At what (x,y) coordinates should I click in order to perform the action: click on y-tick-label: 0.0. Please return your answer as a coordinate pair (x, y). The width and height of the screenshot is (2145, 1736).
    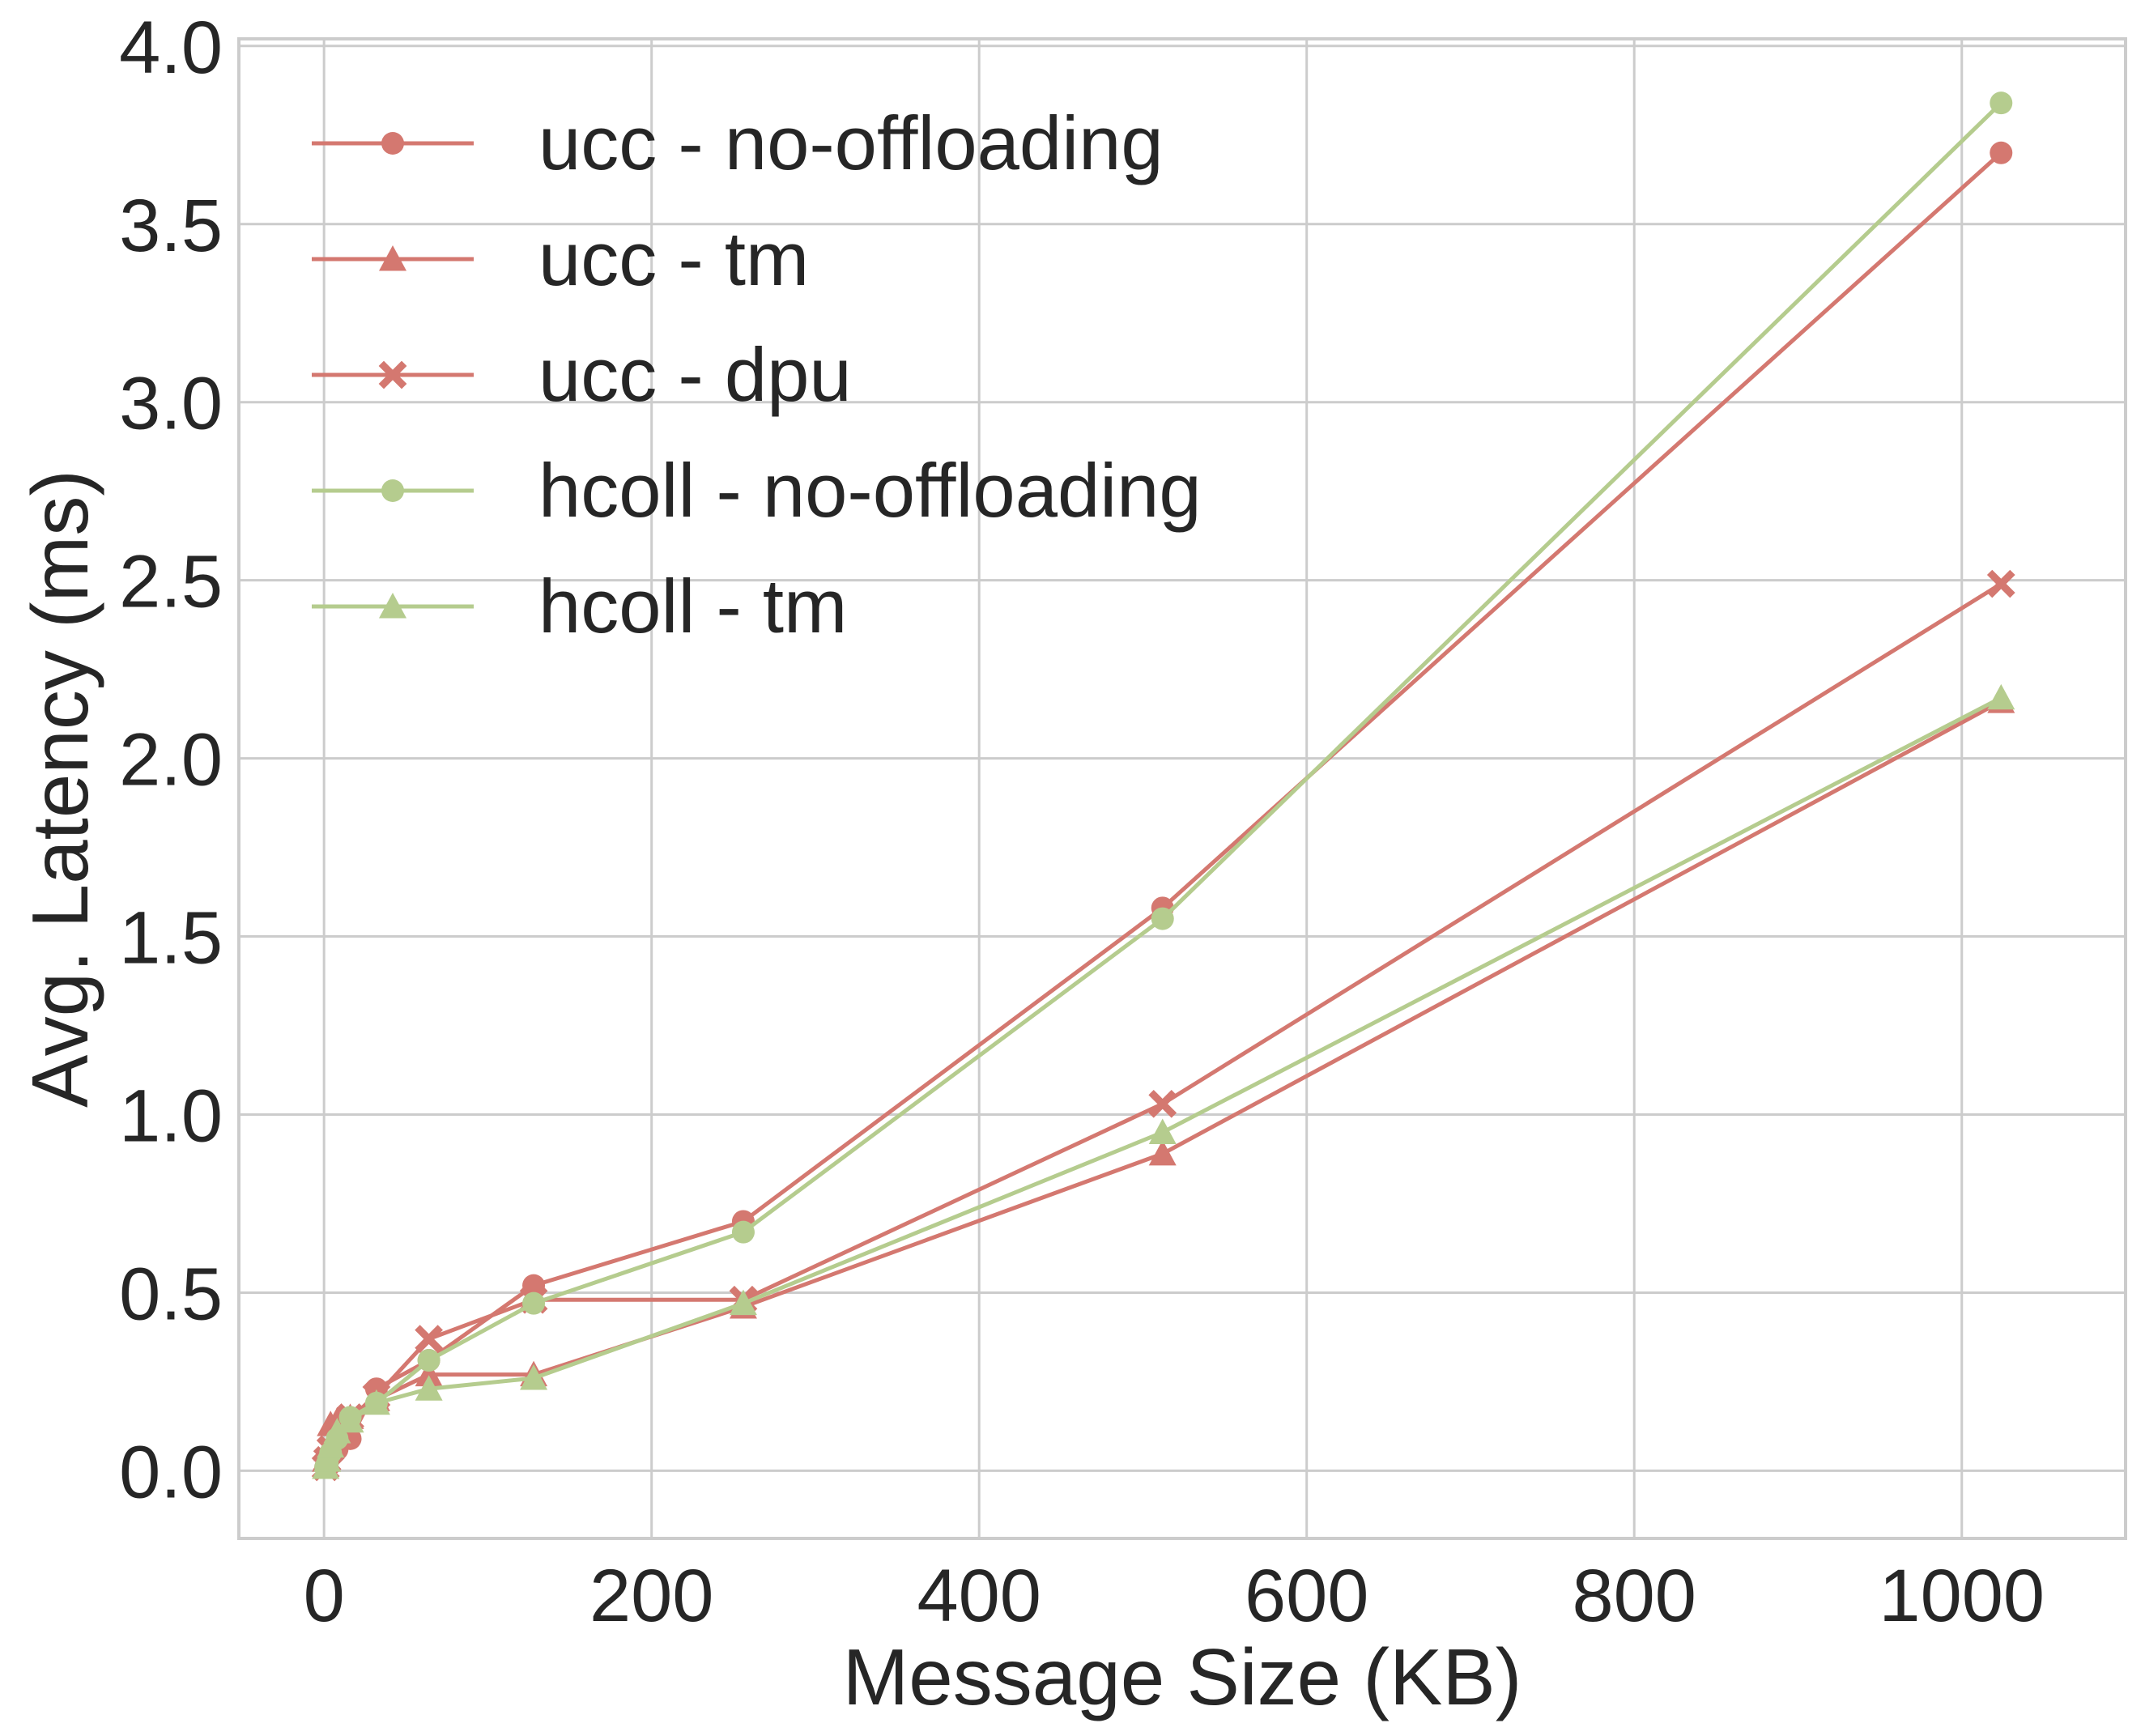
    Looking at the image, I should click on (171, 1472).